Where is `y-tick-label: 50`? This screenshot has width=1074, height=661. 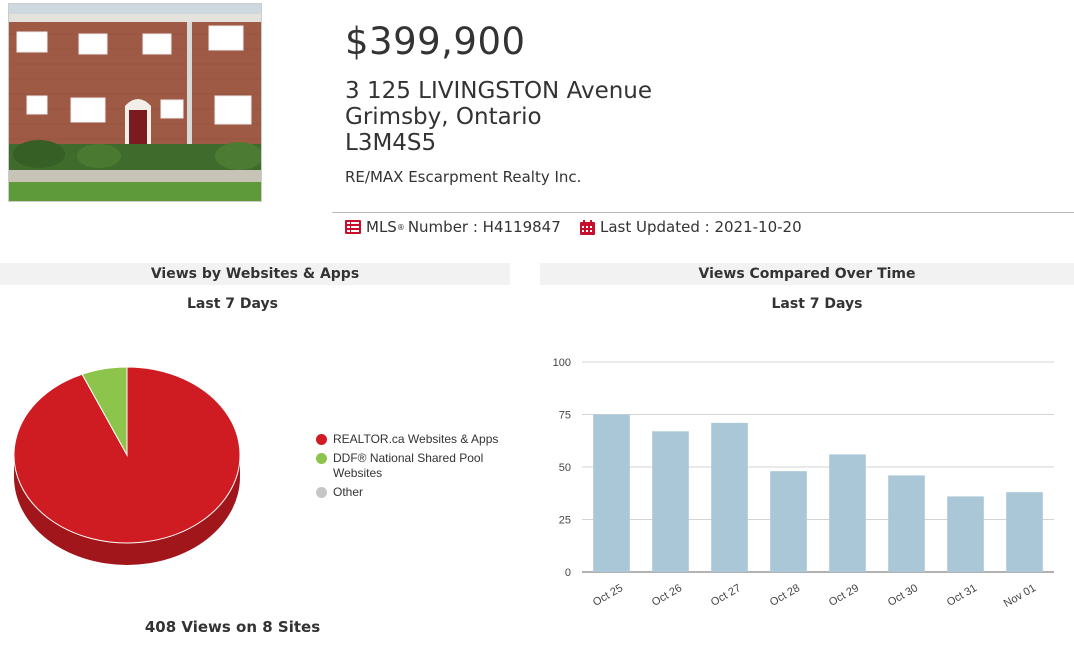 y-tick-label: 50 is located at coordinates (565, 468).